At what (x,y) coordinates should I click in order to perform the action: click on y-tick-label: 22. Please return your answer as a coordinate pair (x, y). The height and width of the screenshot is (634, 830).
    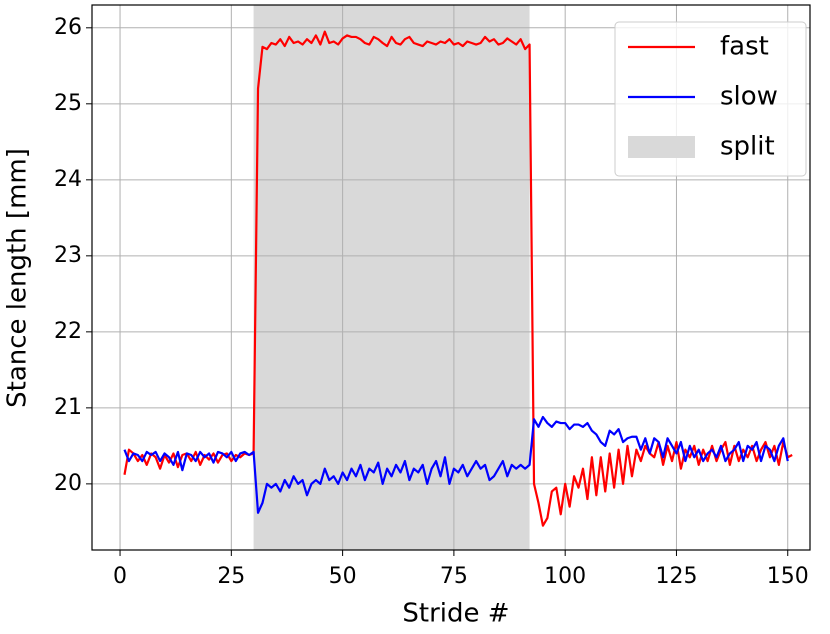
    Looking at the image, I should click on (68, 331).